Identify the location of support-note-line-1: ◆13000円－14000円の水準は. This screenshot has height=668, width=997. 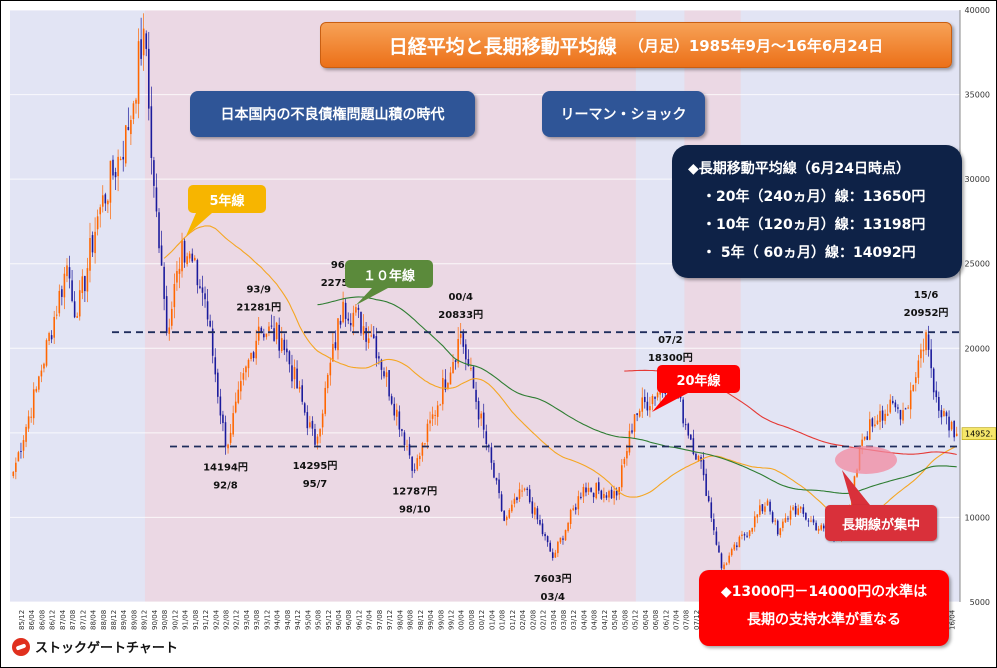
(824, 592).